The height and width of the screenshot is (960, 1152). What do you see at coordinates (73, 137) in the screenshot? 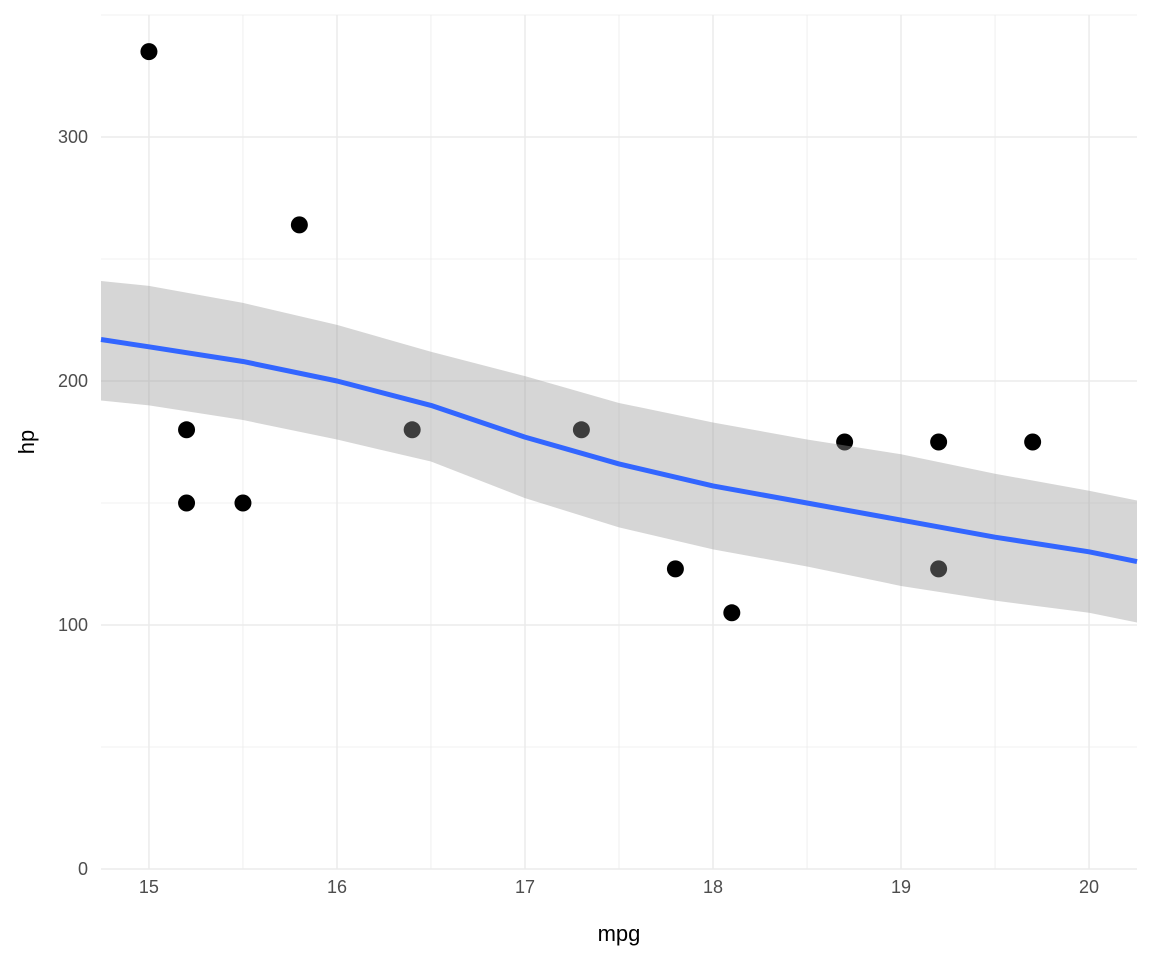
I see `y-tick-label: 300` at bounding box center [73, 137].